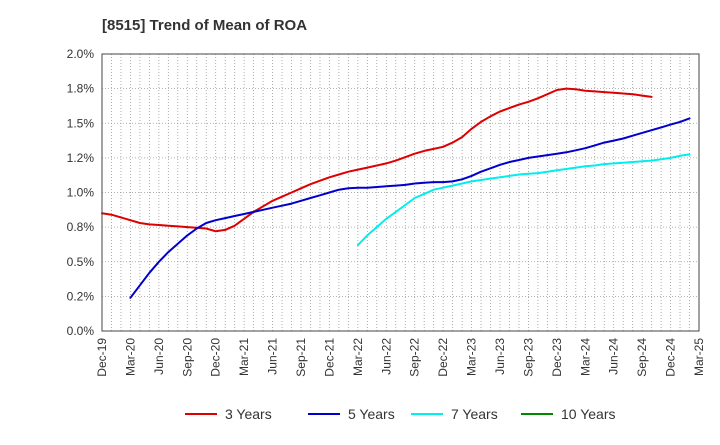  Describe the element at coordinates (400, 414) in the screenshot. I see `legend: 3 Years 5 Years 7 Years 10 Years` at that location.